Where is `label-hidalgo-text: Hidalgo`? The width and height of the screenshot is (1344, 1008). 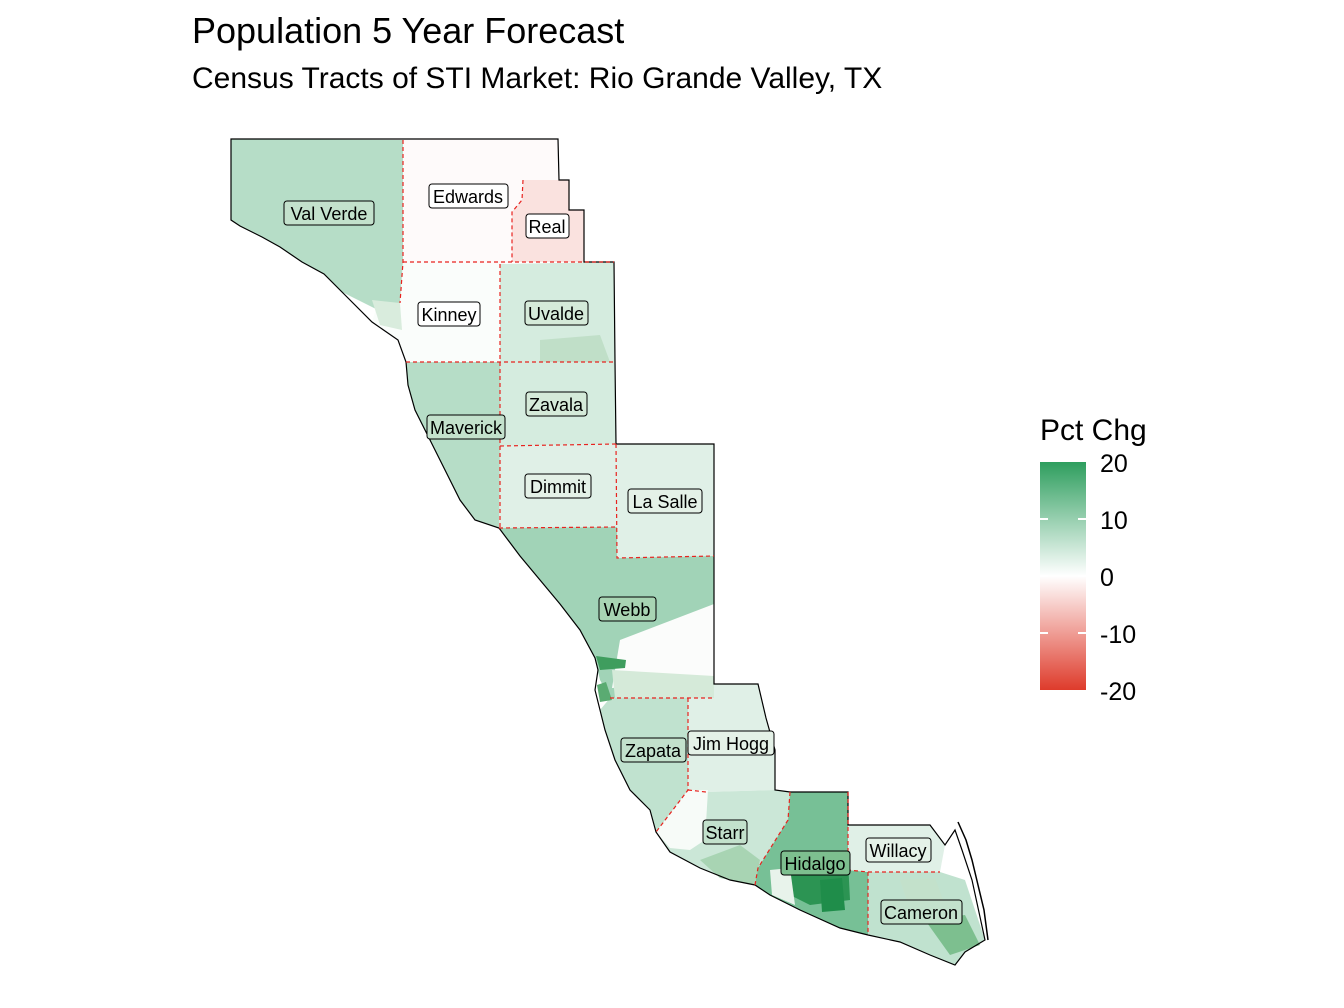 label-hidalgo-text: Hidalgo is located at coordinates (814, 864).